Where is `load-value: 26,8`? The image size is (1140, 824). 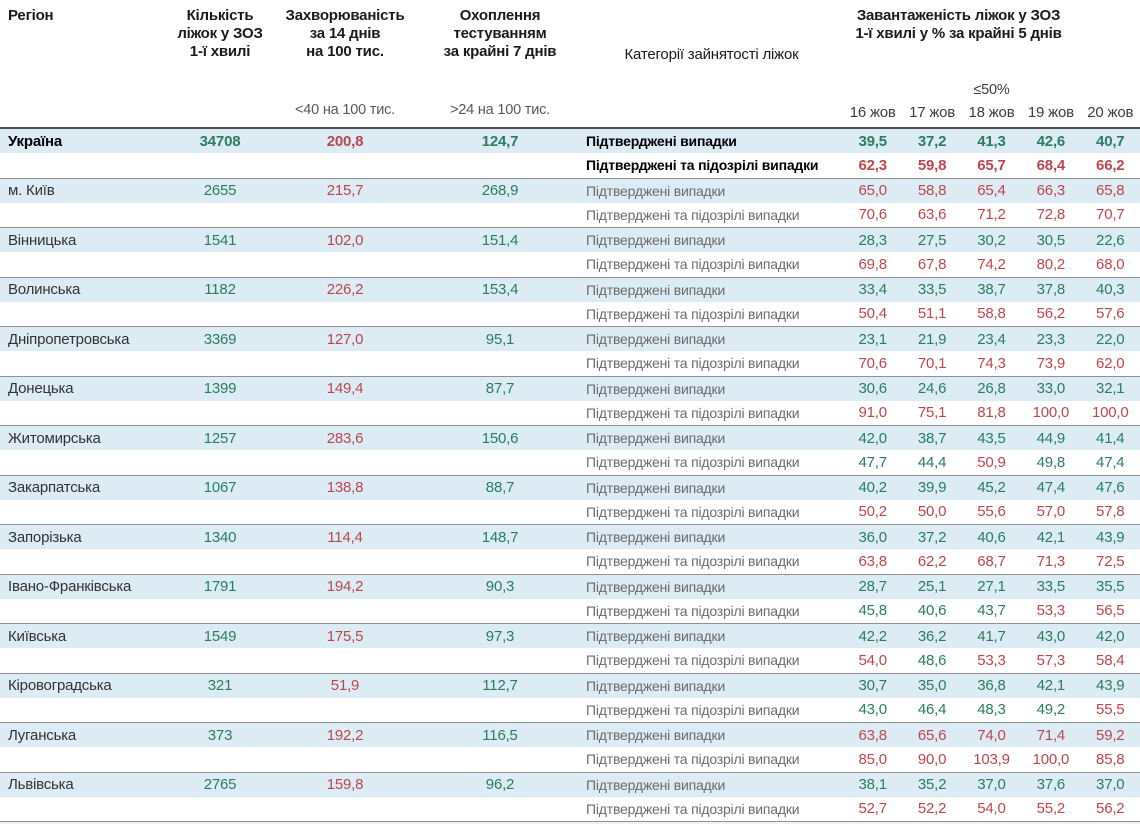 load-value: 26,8 is located at coordinates (991, 389).